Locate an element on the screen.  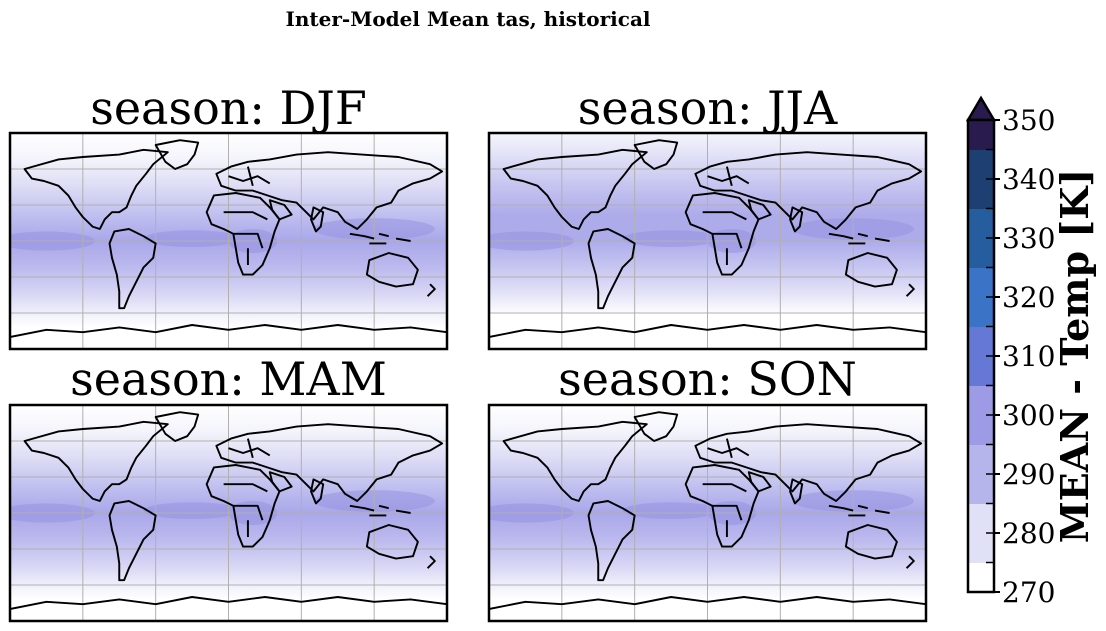
colorbar-ticks: 270 280 290 300 310 320 330 340 350 is located at coordinates (1020, 356).